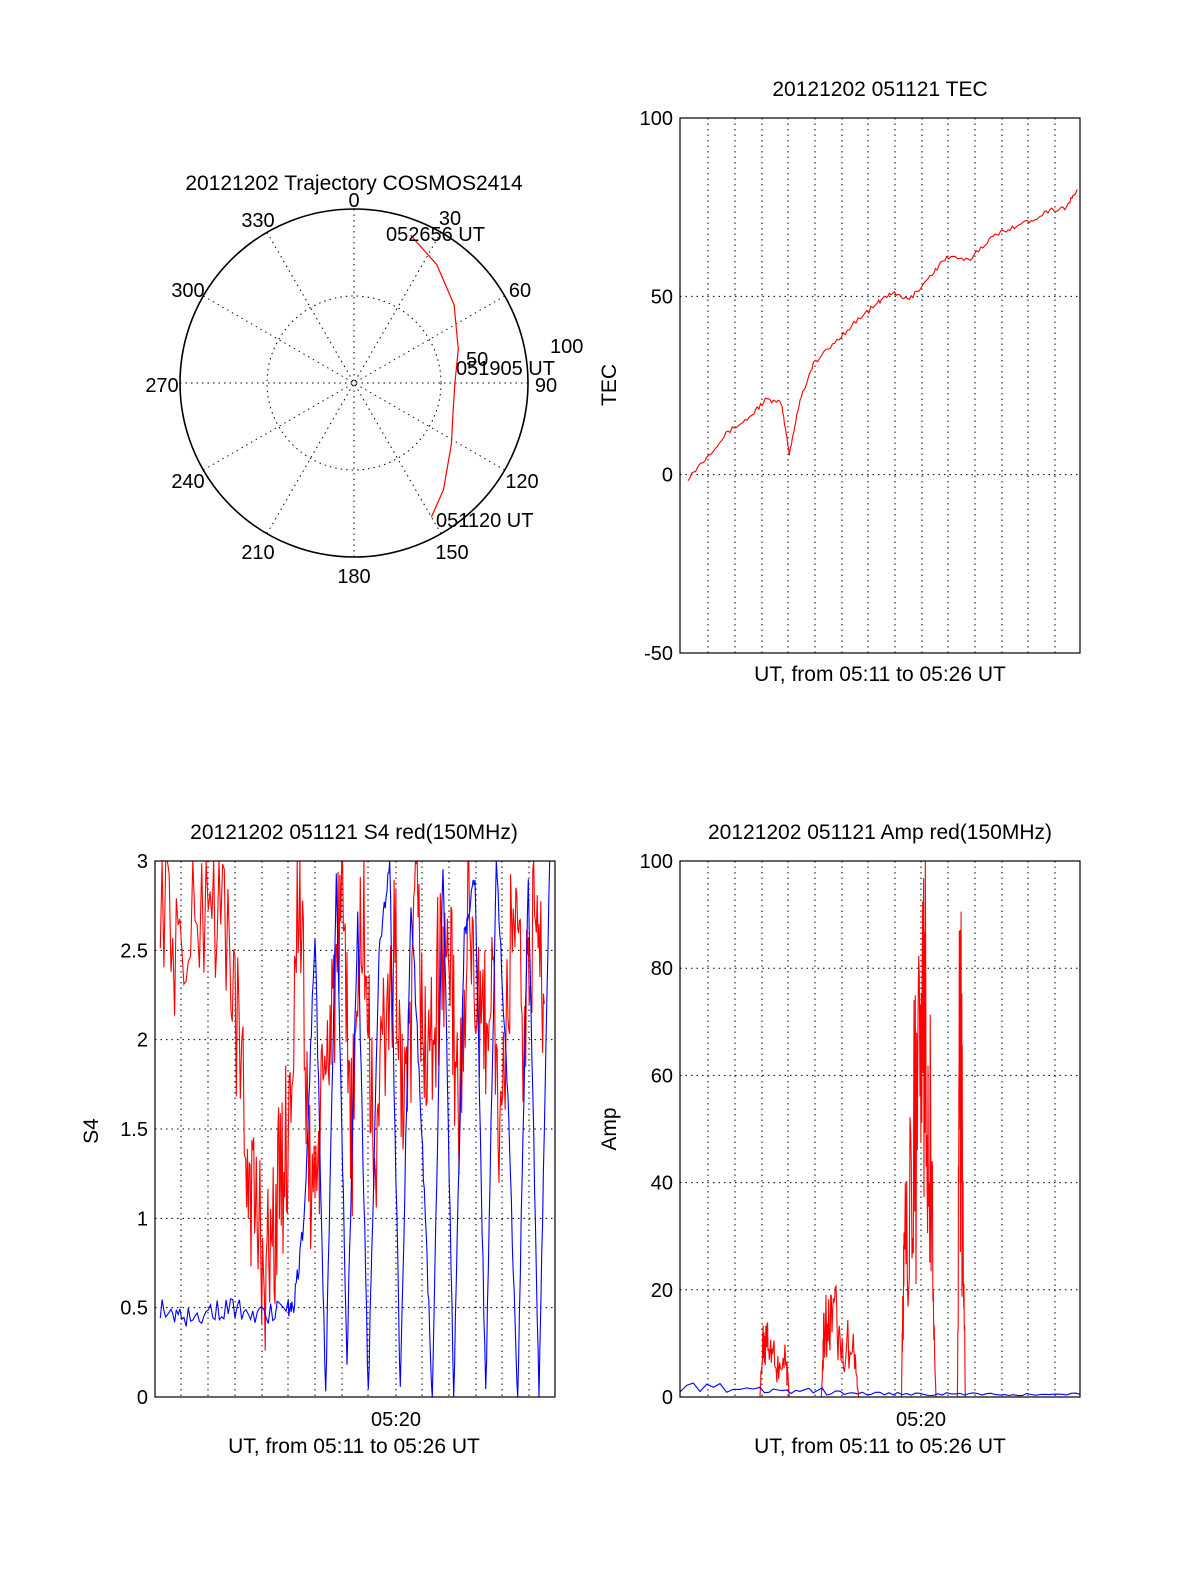 Image resolution: width=1200 pixels, height=1575 pixels. What do you see at coordinates (662, 297) in the screenshot?
I see `tec-y-tick-label: 50` at bounding box center [662, 297].